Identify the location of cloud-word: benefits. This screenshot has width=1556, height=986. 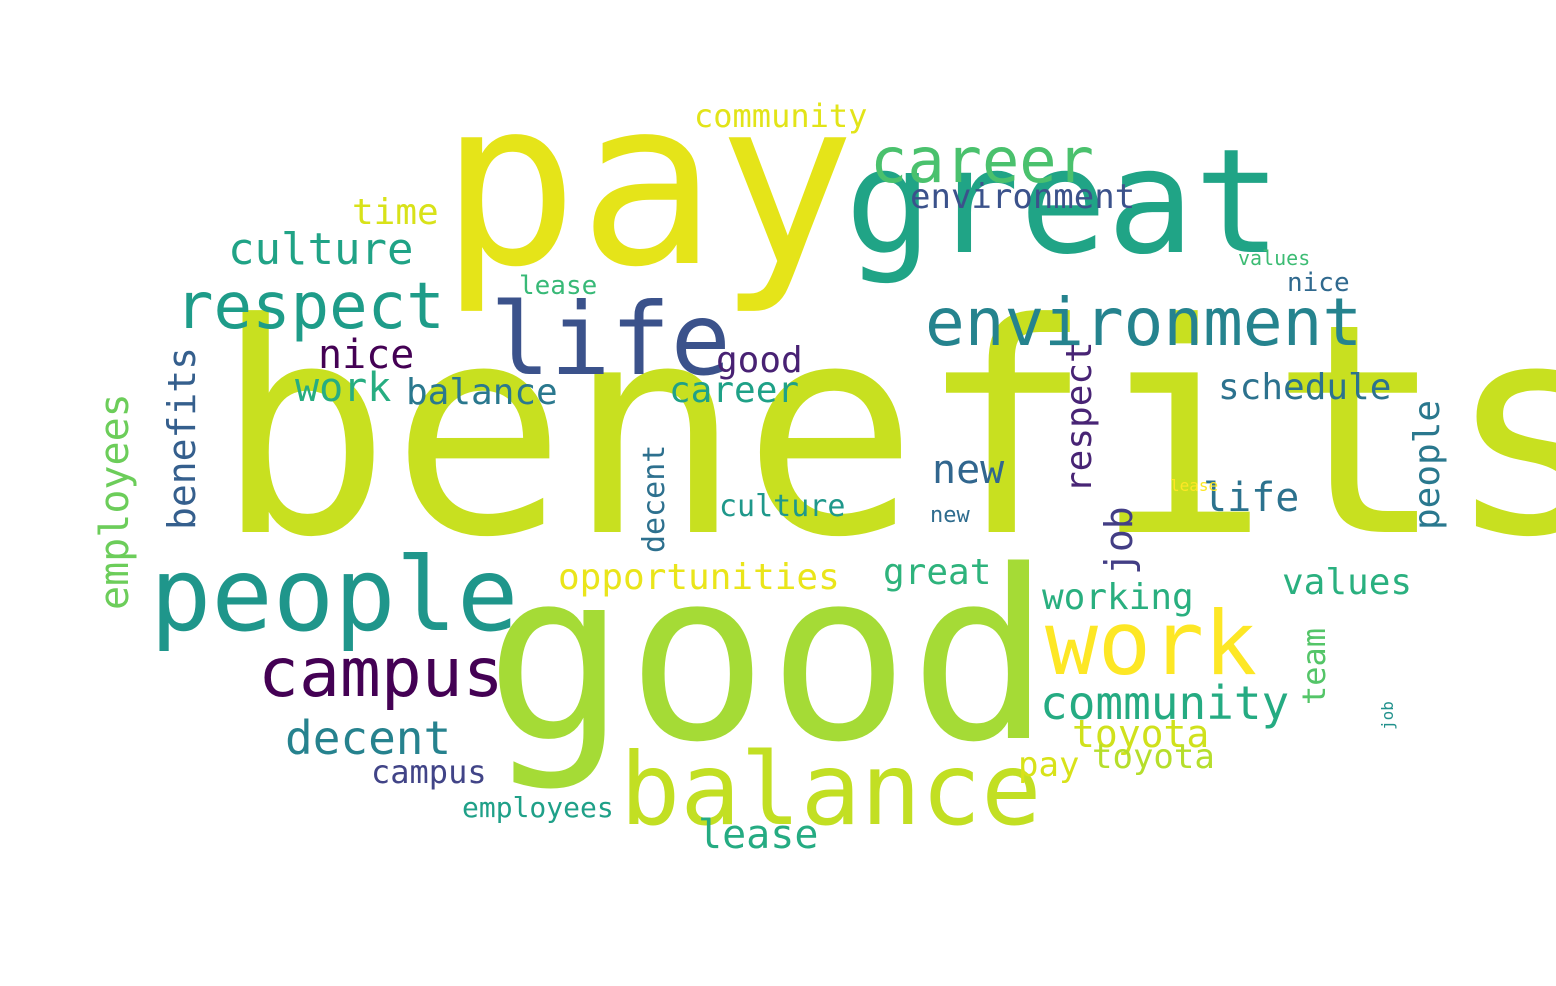
(182, 438).